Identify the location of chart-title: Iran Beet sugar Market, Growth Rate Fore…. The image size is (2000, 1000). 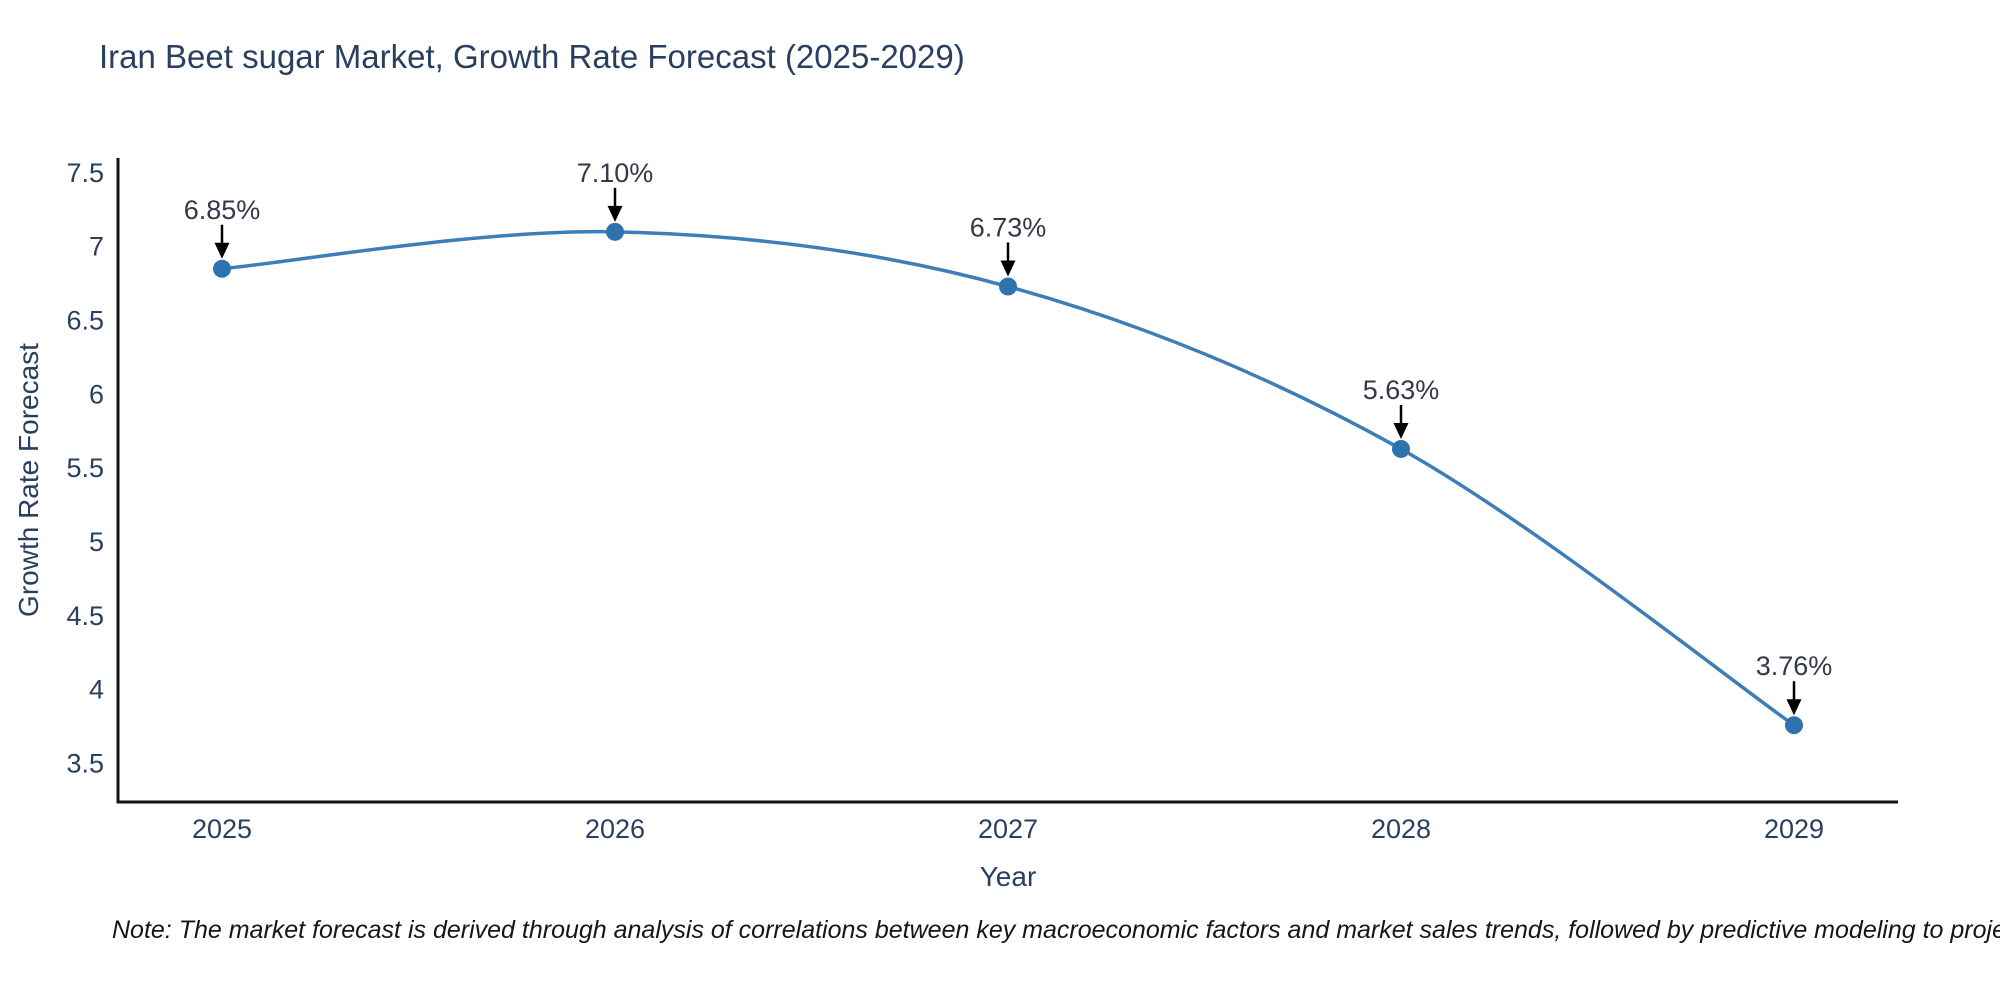
(532, 56).